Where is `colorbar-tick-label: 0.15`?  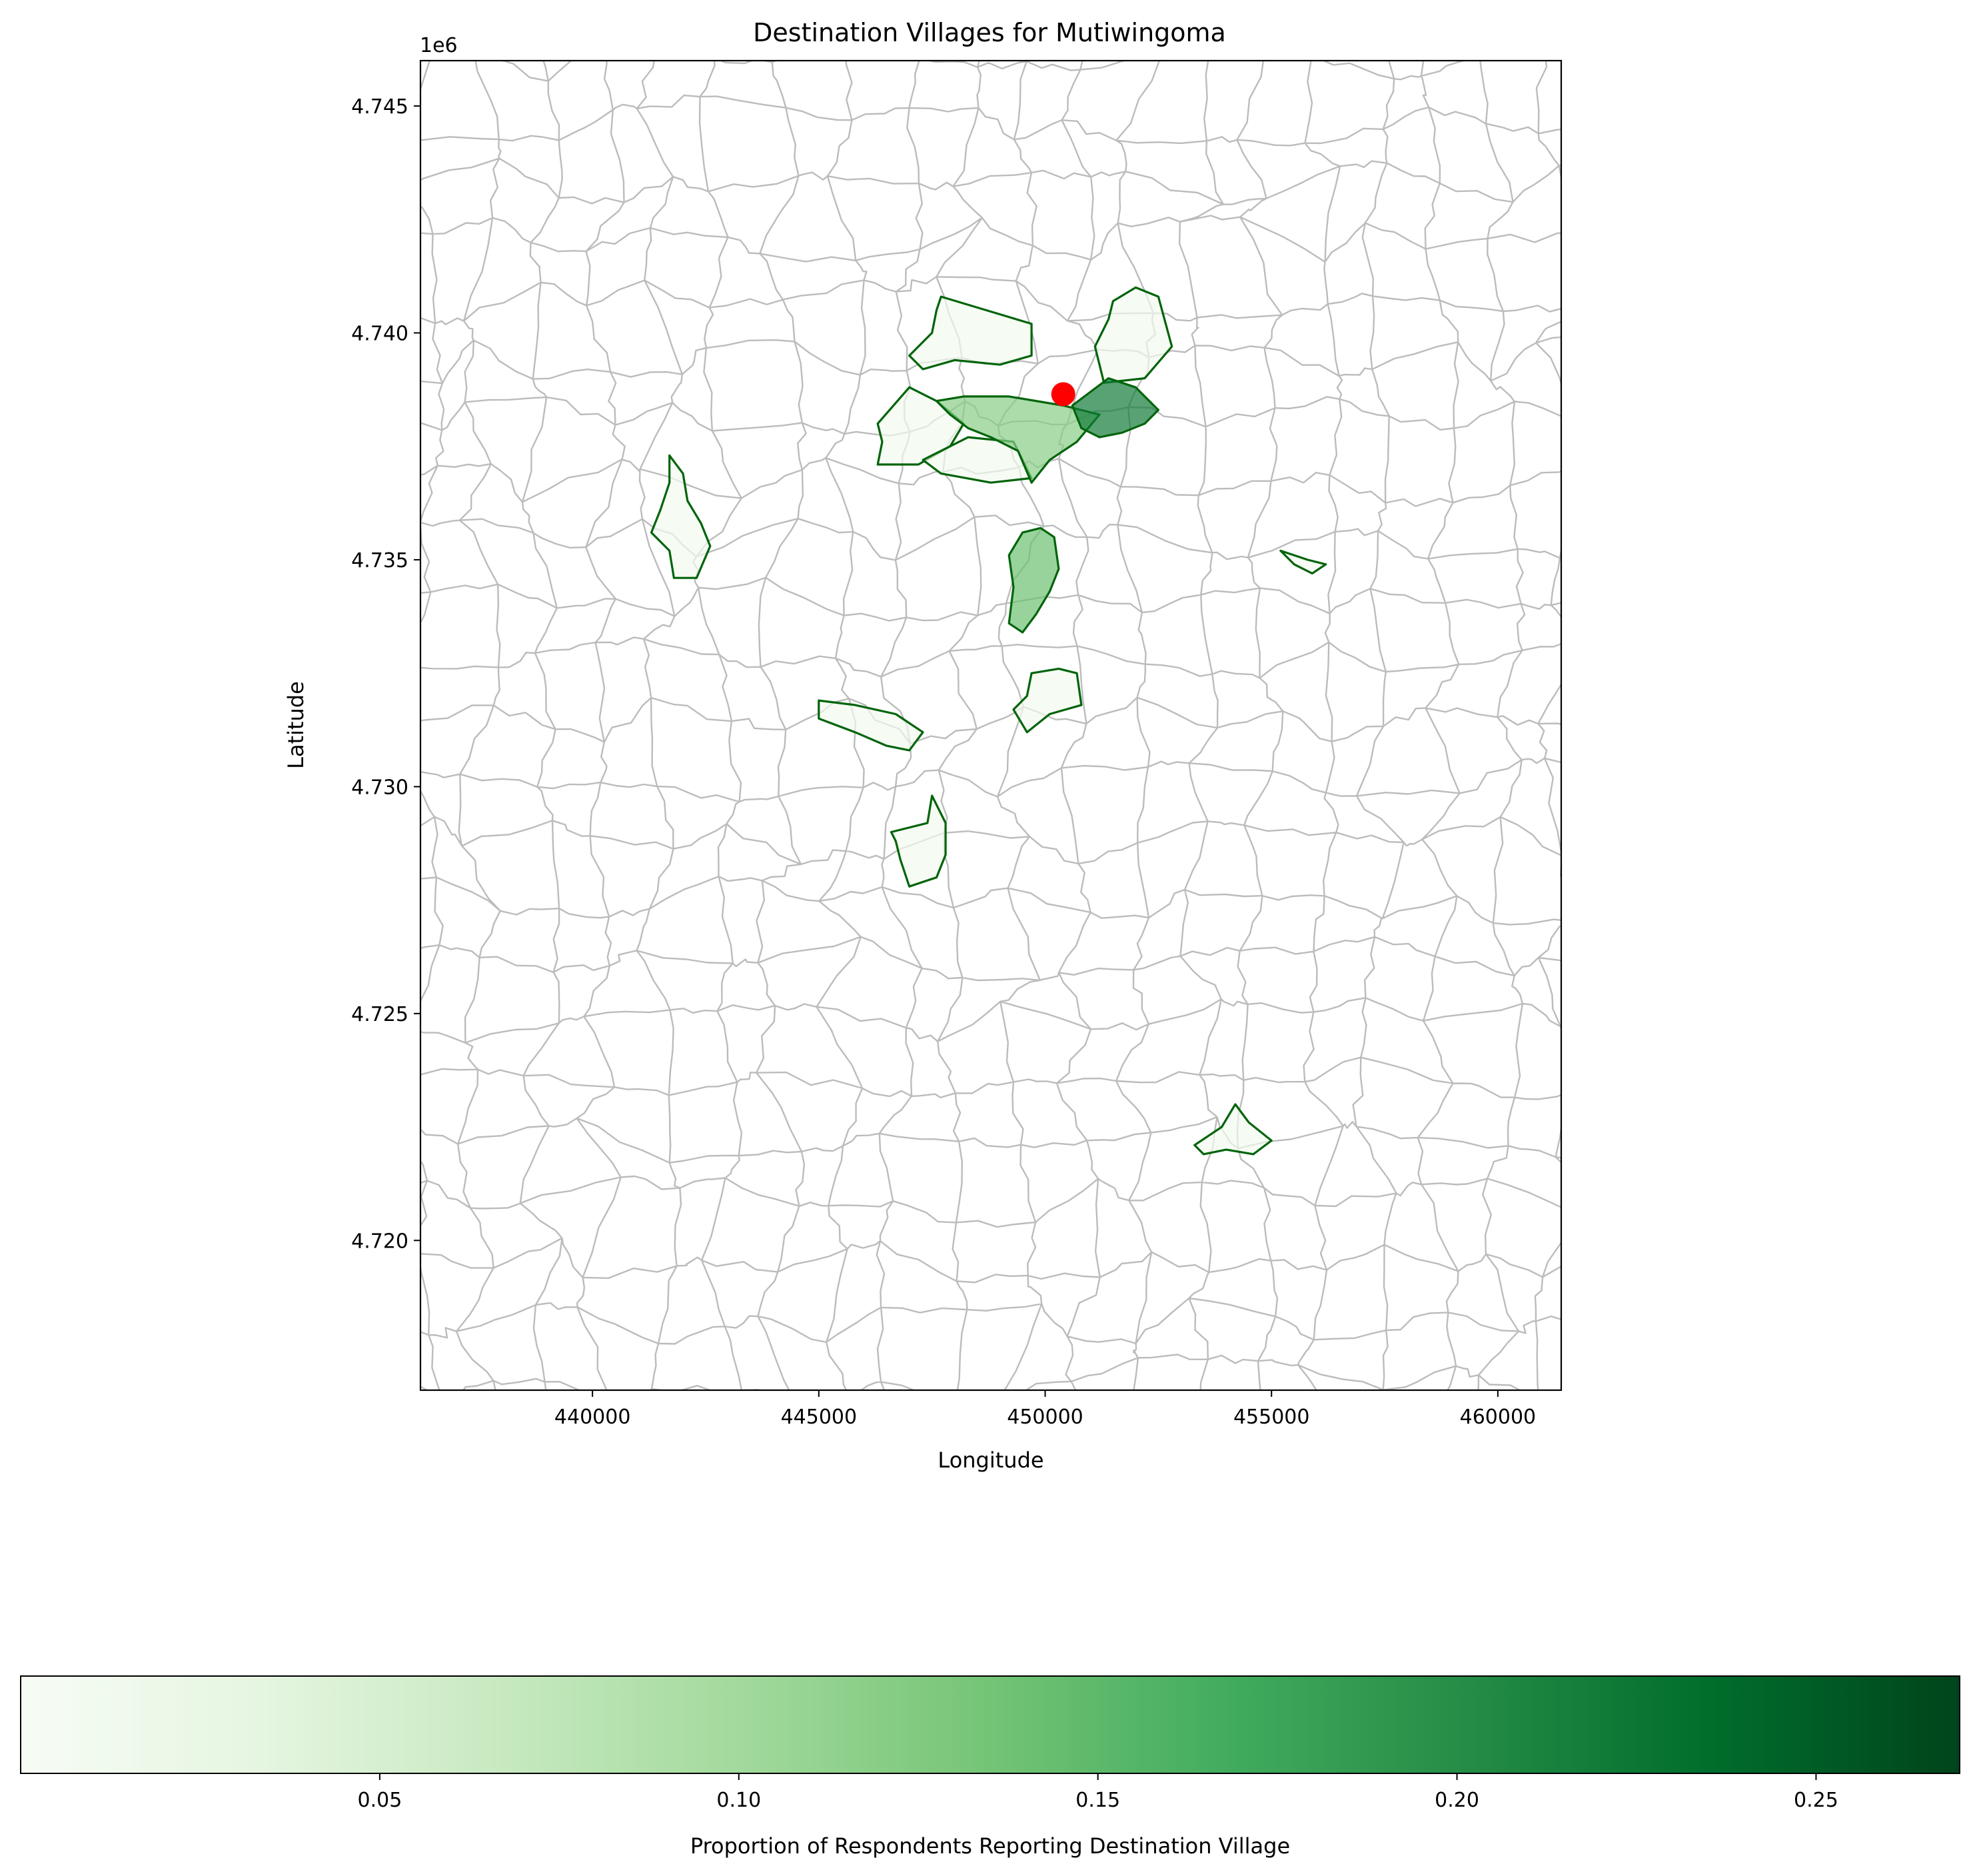
colorbar-tick-label: 0.15 is located at coordinates (1097, 1800).